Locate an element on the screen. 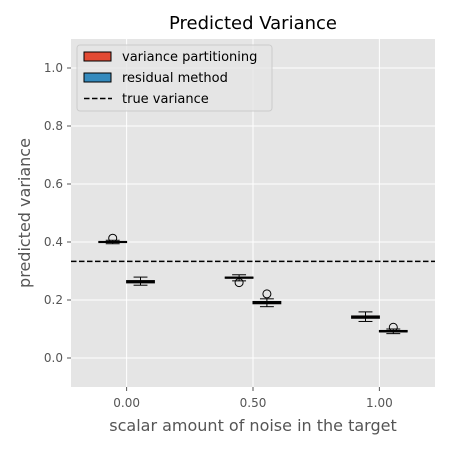 Image resolution: width=450 pixels, height=450 pixels. legend-frame is located at coordinates (174, 78).